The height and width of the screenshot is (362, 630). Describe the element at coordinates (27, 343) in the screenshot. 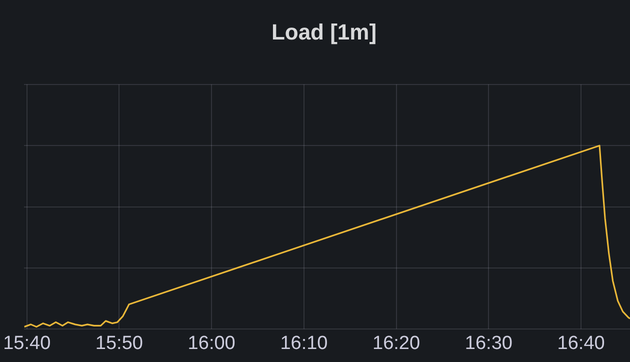

I see `x-tick-label: 15:40` at that location.